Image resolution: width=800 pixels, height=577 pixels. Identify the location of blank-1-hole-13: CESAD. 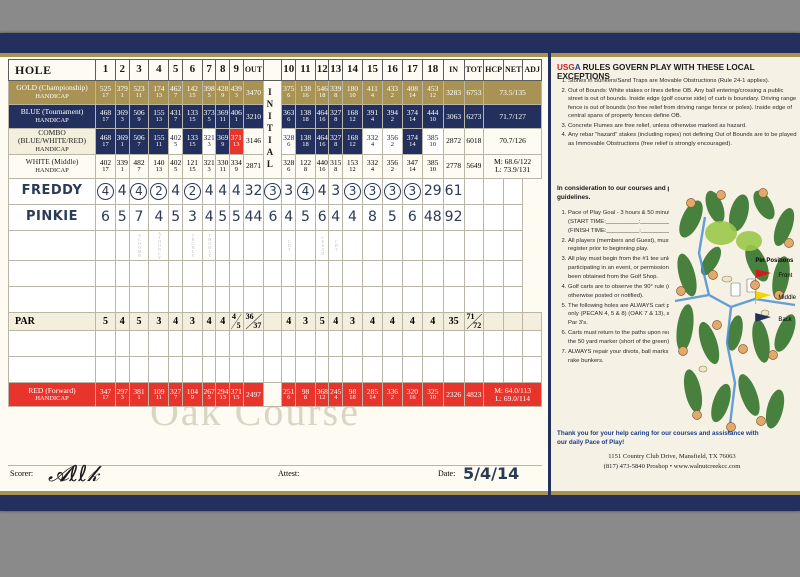
(322, 245).